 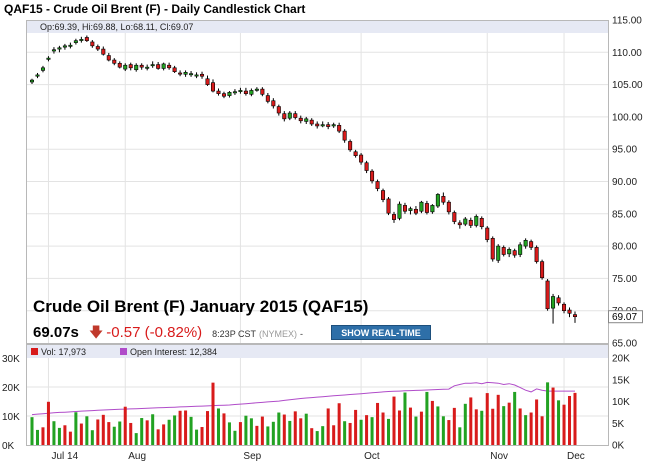 What do you see at coordinates (303, 398) in the screenshot?
I see `open-interest-line` at bounding box center [303, 398].